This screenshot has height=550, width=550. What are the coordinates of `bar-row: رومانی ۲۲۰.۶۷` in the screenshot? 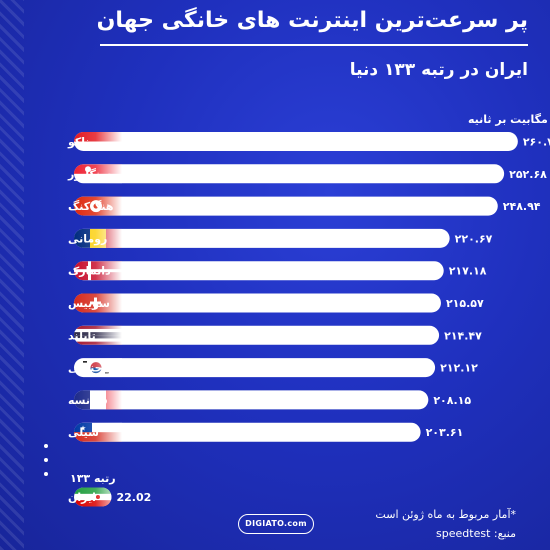 It's located at (280, 238).